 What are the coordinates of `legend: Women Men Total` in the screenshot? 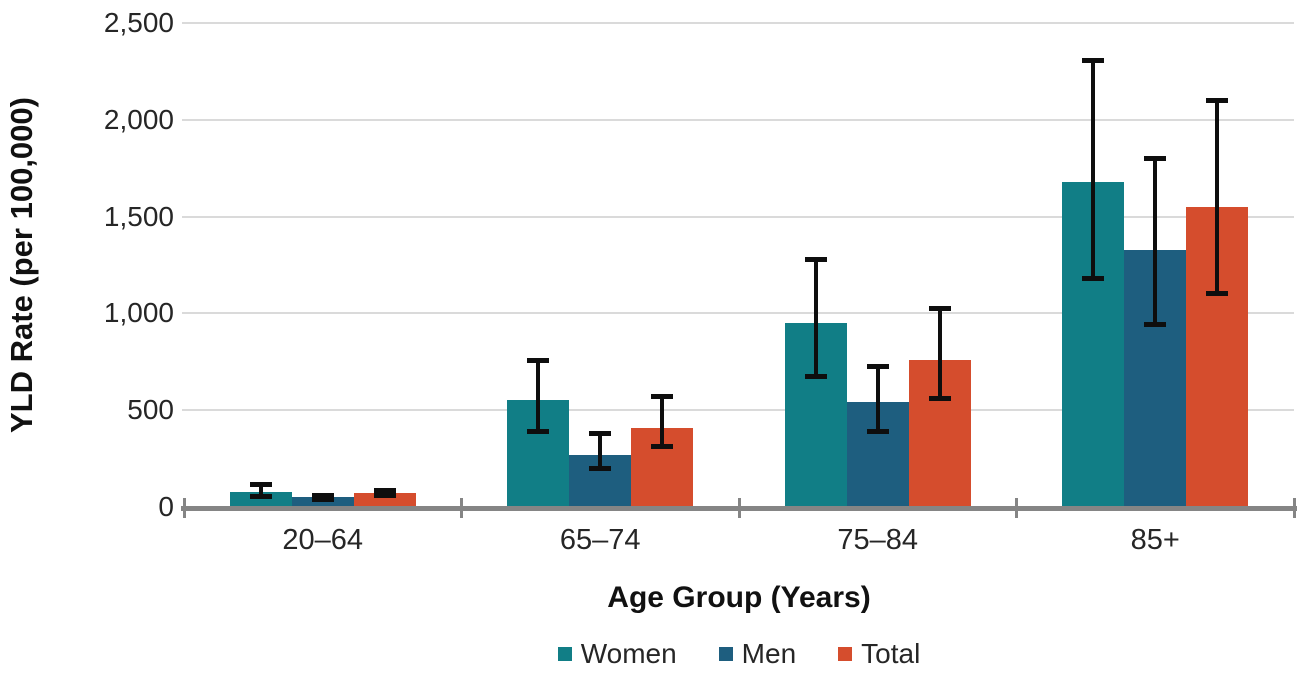 It's located at (739, 654).